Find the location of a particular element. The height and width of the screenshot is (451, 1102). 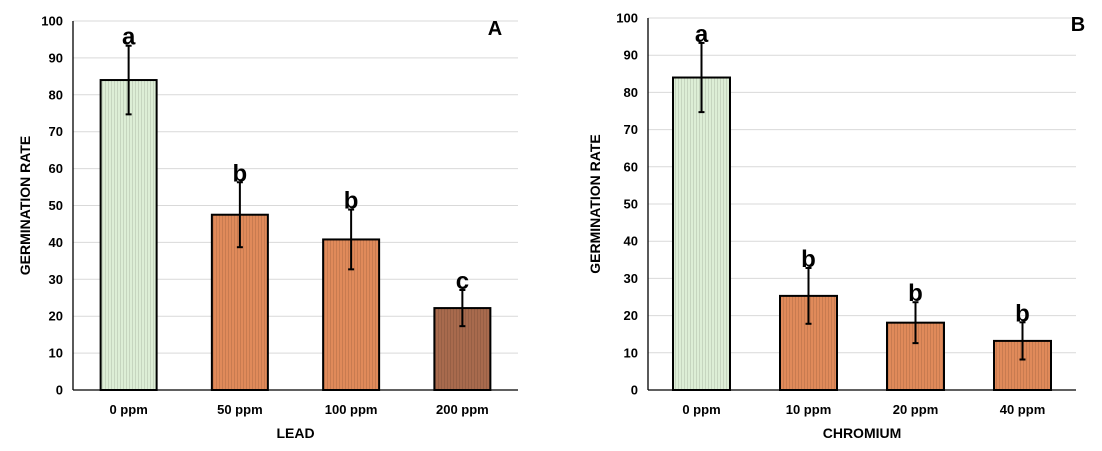

x-tick-label: 40 ppm is located at coordinates (1023, 409).